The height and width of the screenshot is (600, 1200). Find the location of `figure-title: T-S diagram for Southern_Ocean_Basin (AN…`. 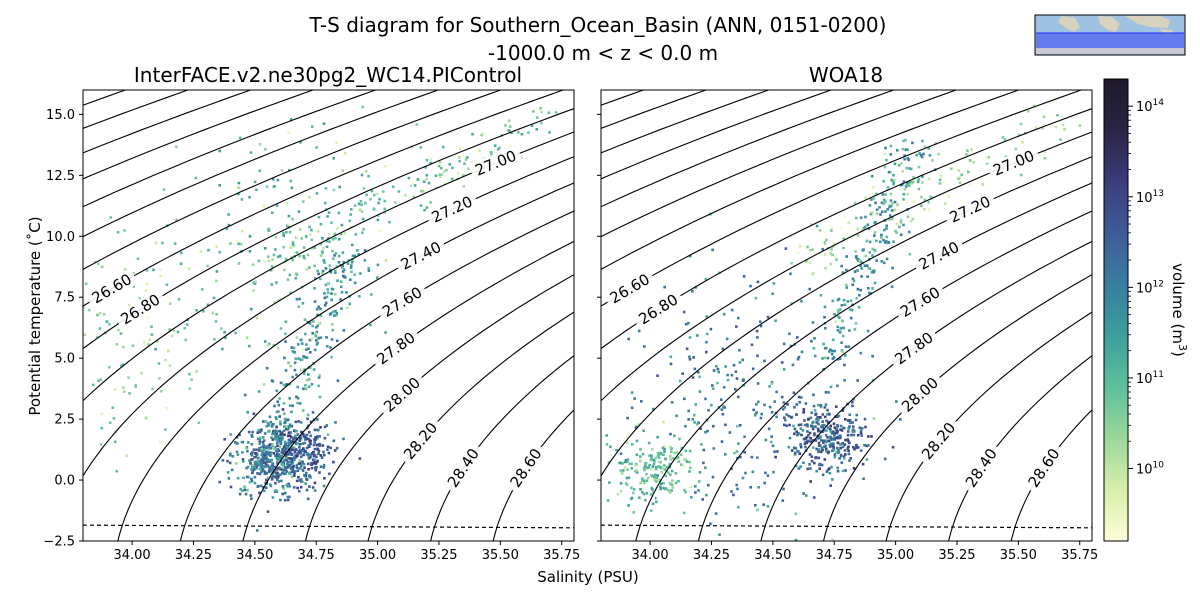

figure-title: T-S diagram for Southern_Ocean_Basin (AN… is located at coordinates (598, 25).